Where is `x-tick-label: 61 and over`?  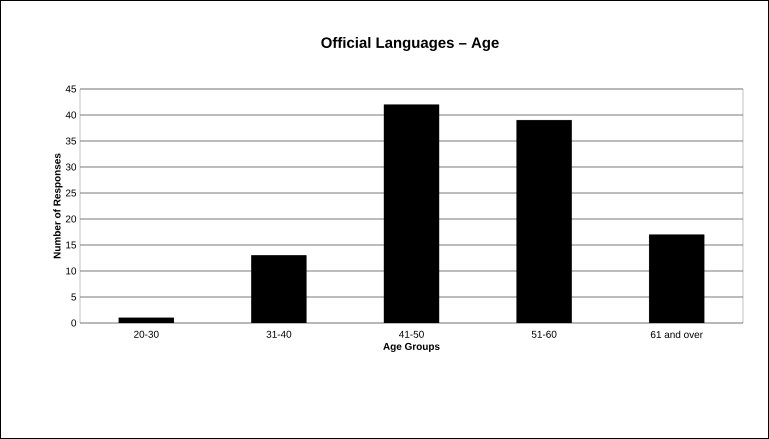 x-tick-label: 61 and over is located at coordinates (676, 334).